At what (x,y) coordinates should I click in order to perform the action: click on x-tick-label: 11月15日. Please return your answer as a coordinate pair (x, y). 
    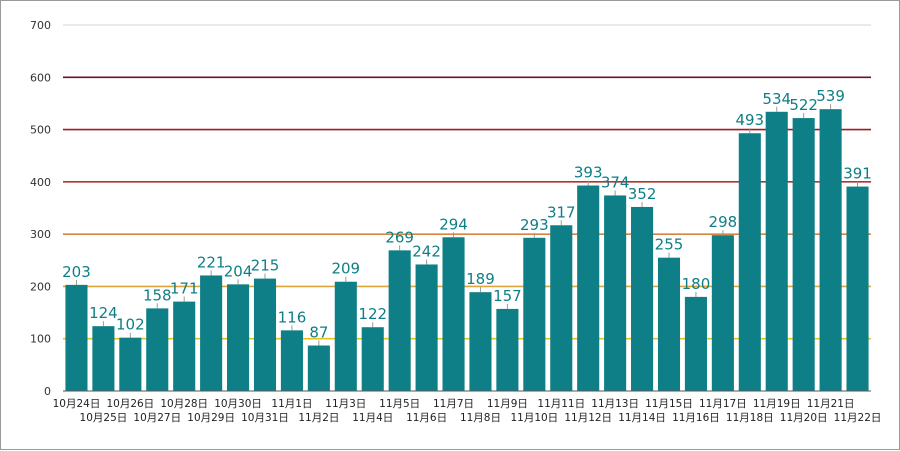
    Looking at the image, I should click on (669, 404).